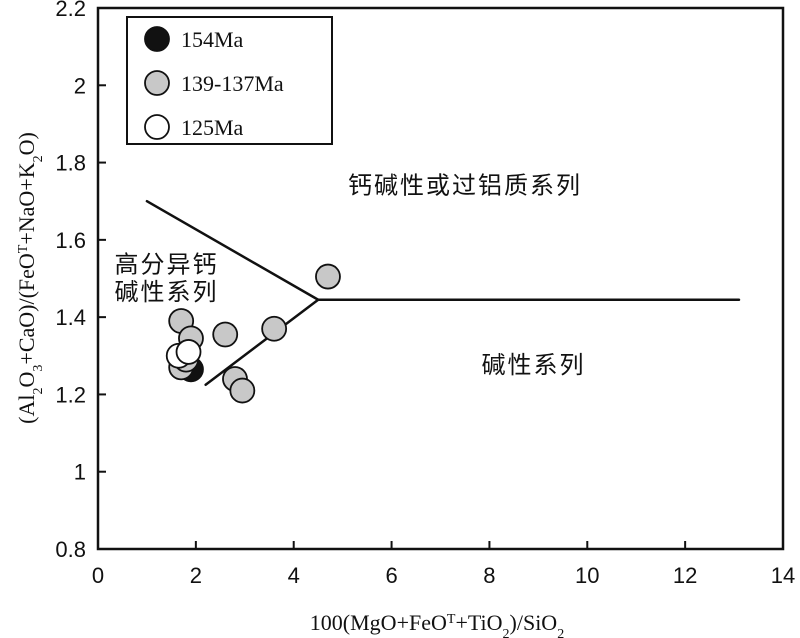 The height and width of the screenshot is (638, 800). Describe the element at coordinates (478, 622) in the screenshot. I see `x-axis-title-part: +TiO` at that location.